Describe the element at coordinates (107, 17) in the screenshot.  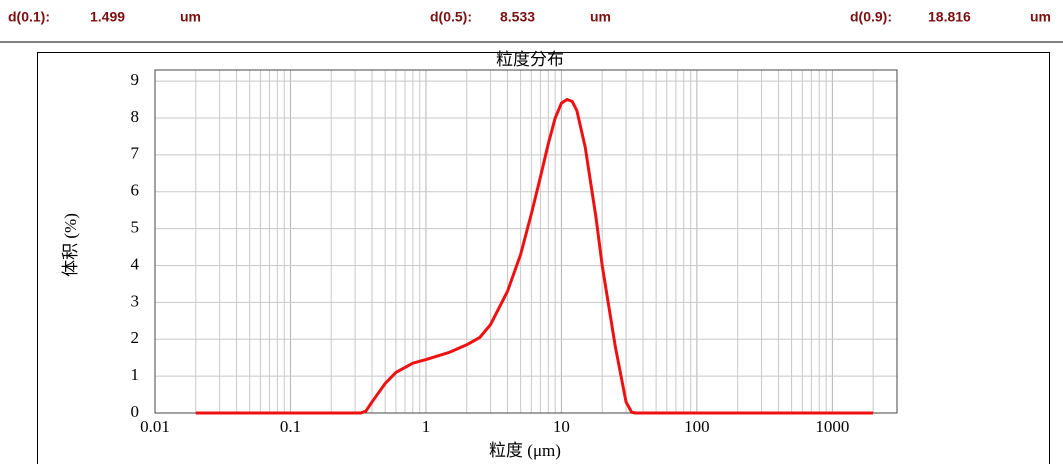
I see `stat-value: 1.499` at that location.